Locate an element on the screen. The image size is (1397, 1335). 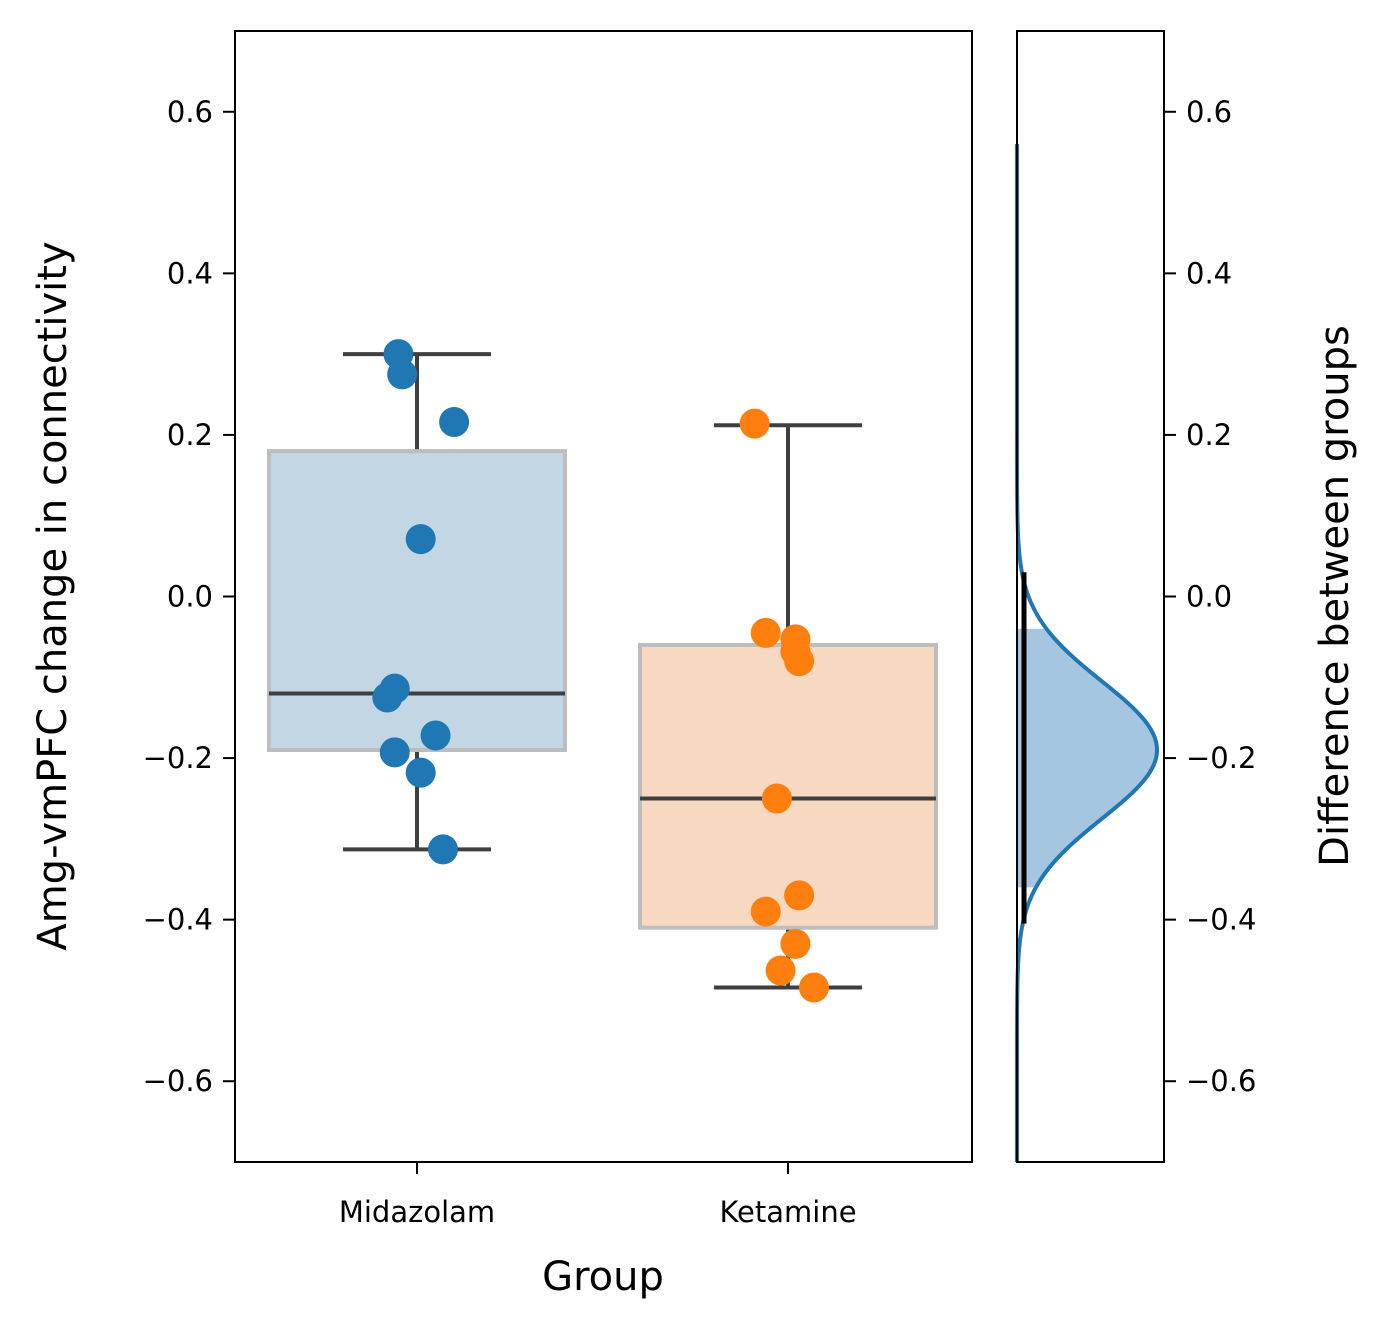
x-axis-title: Group is located at coordinates (603, 1277).